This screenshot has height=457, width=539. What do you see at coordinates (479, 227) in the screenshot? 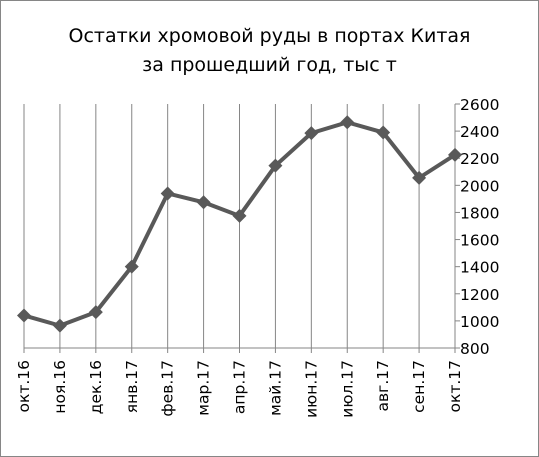
I see `y-axis-tick-labels: 800 1000 1200 1400 1600 1800 2000 2200 2400 2600` at bounding box center [479, 227].